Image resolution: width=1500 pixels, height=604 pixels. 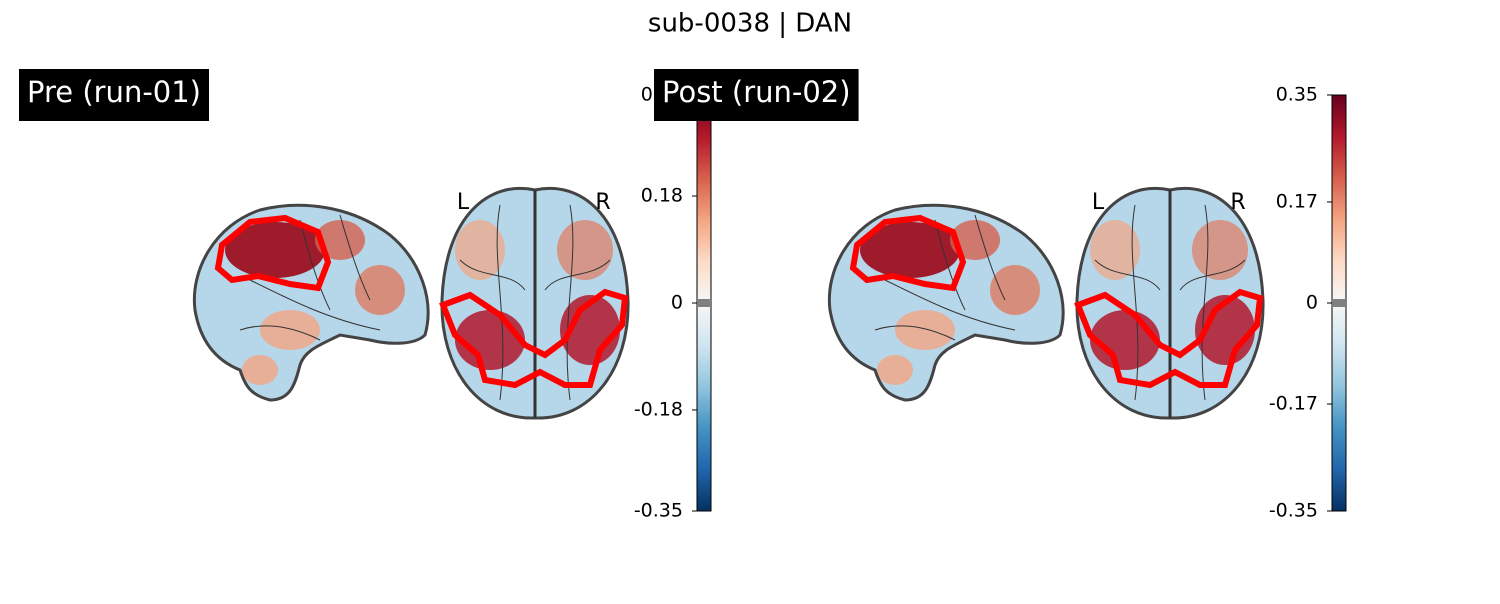 I want to click on colorbar-tick-label: -0.17, so click(x=1293, y=404).